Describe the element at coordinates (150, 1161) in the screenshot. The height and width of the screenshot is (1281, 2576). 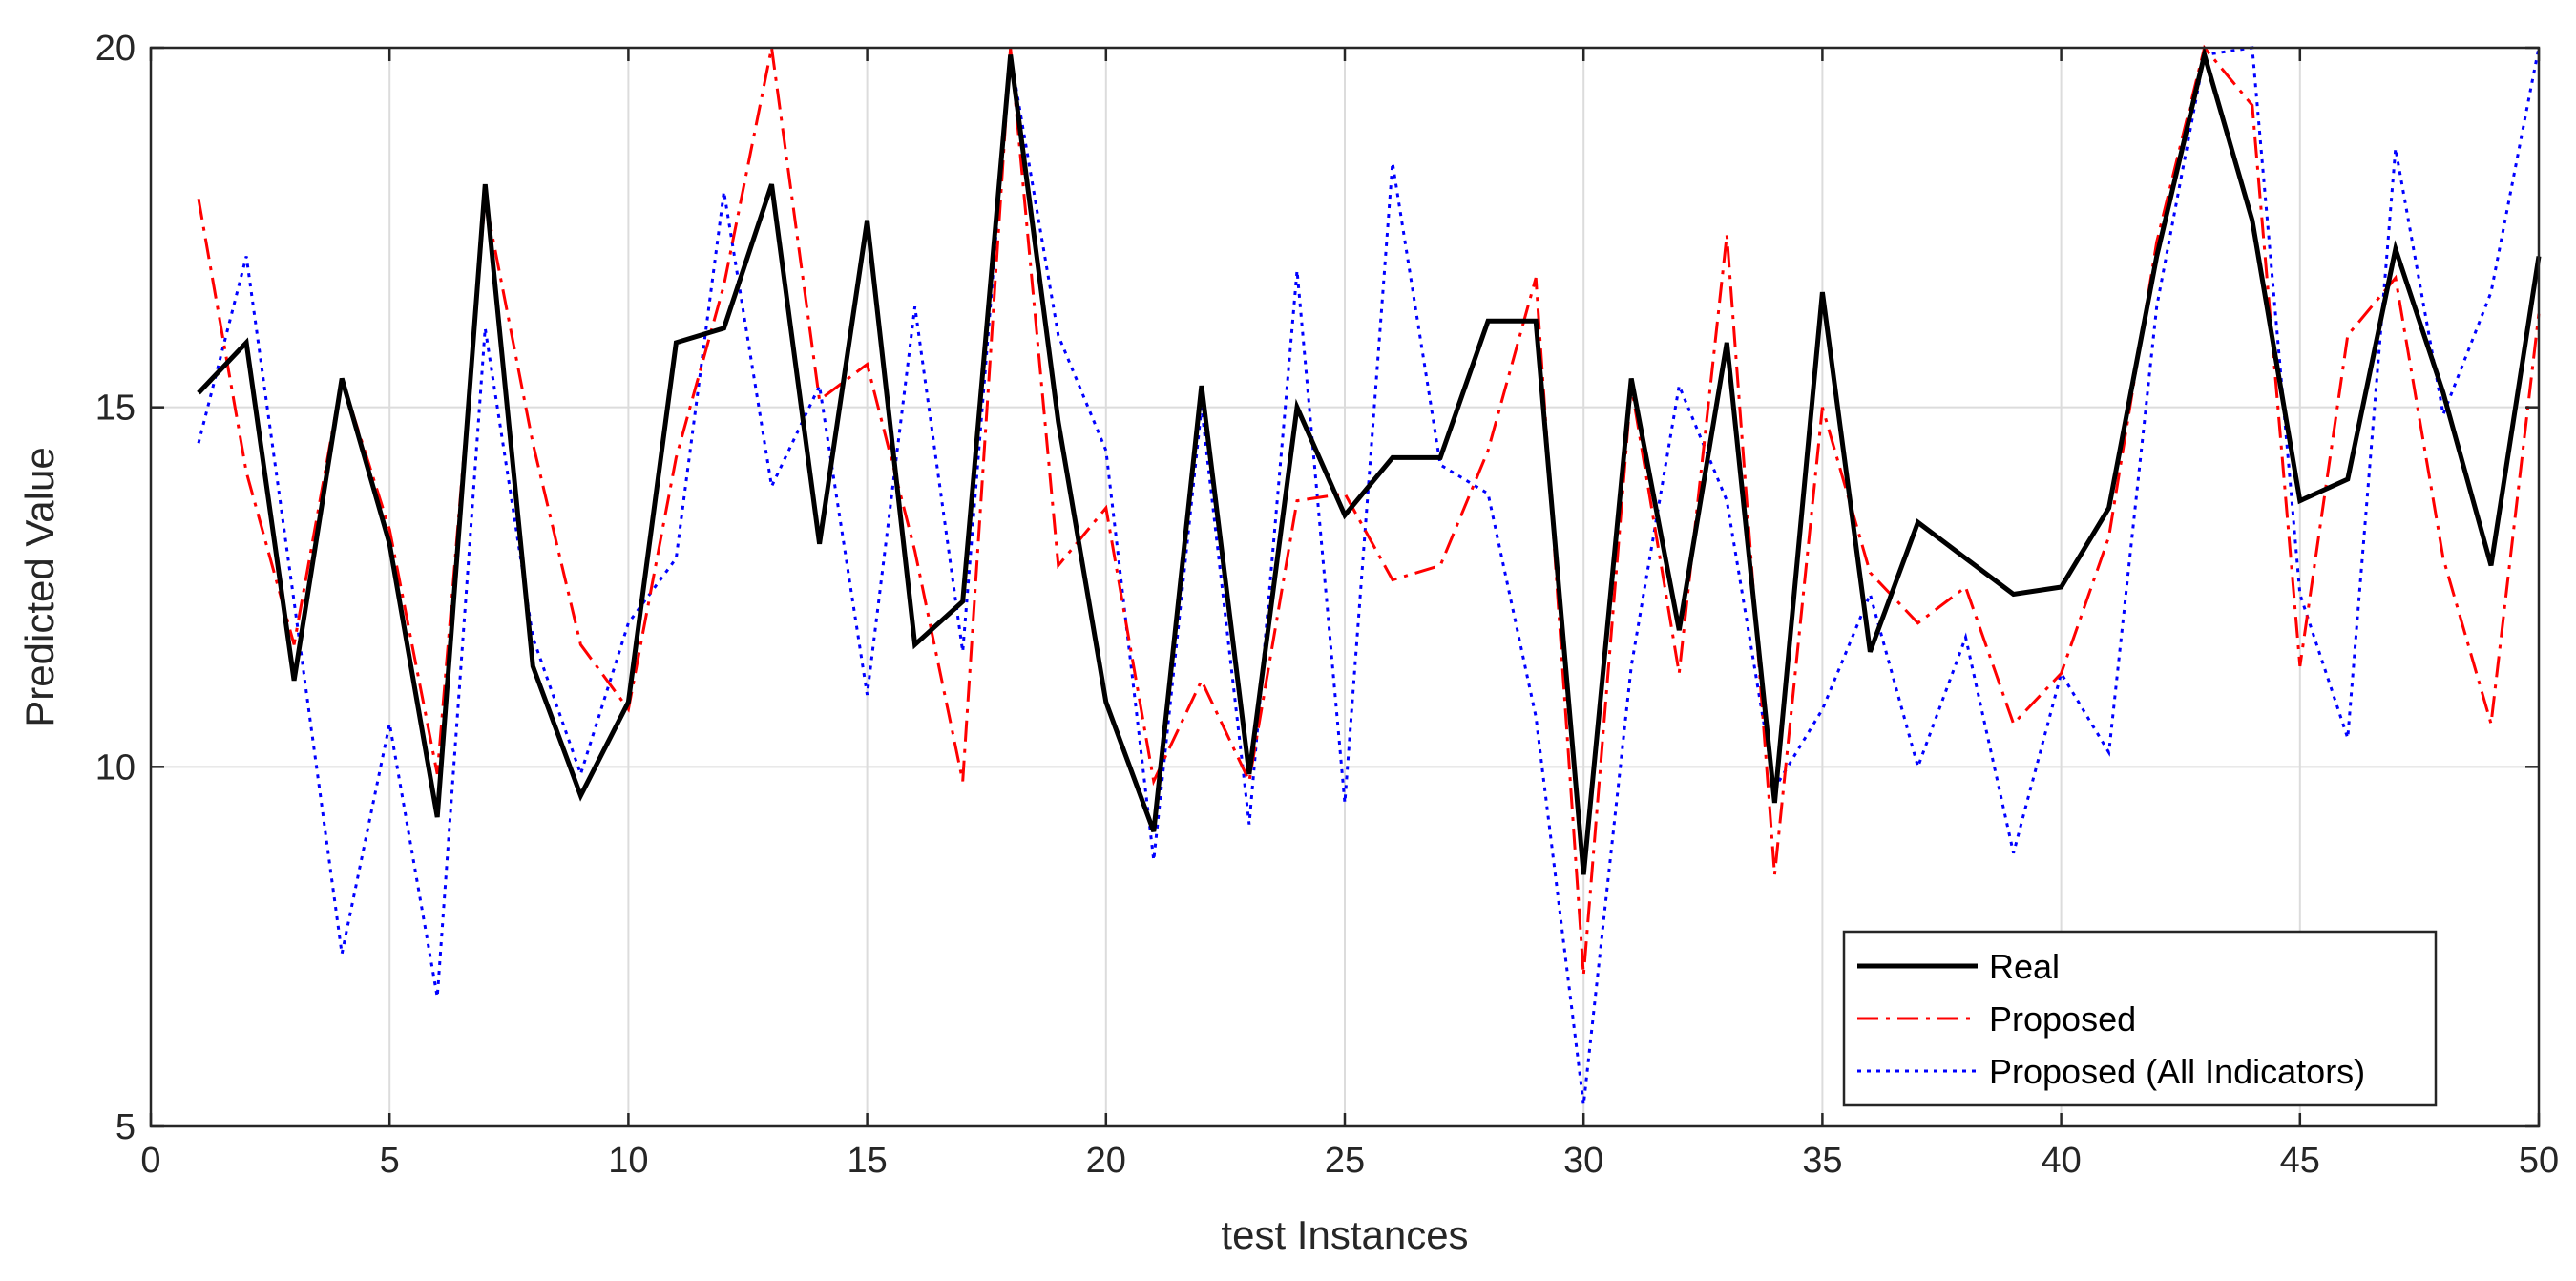
I see `x-tick-label: 0` at that location.